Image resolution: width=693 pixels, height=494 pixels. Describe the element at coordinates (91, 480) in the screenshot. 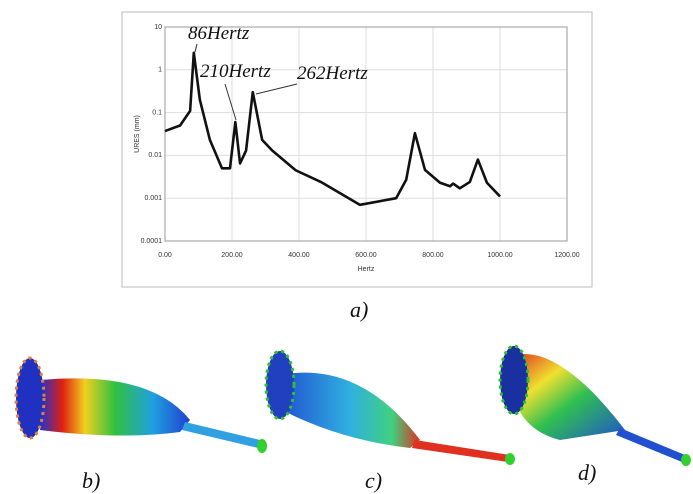

I see `caption: b)` at that location.